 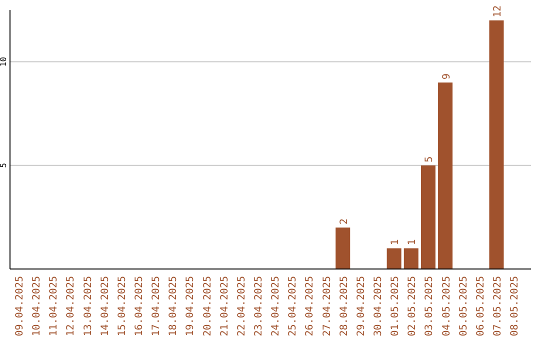 What do you see at coordinates (105, 306) in the screenshot?
I see `x-tick-label: 14.04.2025` at bounding box center [105, 306].